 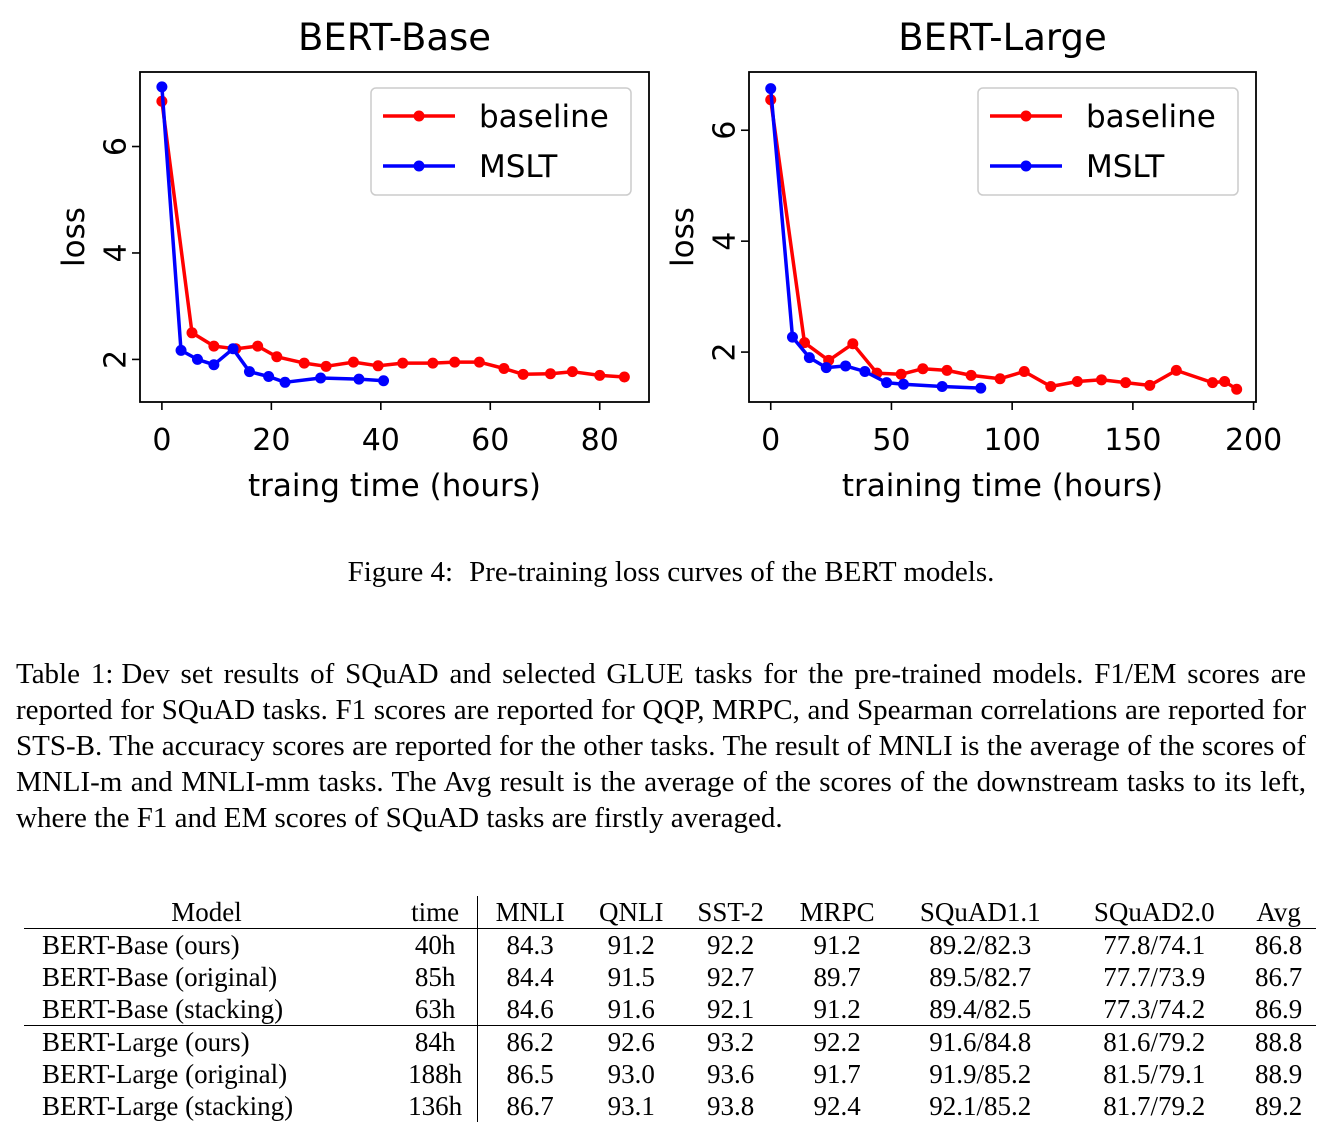 What do you see at coordinates (1154, 912) in the screenshot?
I see `table-header-cell: SQuAD2.0` at bounding box center [1154, 912].